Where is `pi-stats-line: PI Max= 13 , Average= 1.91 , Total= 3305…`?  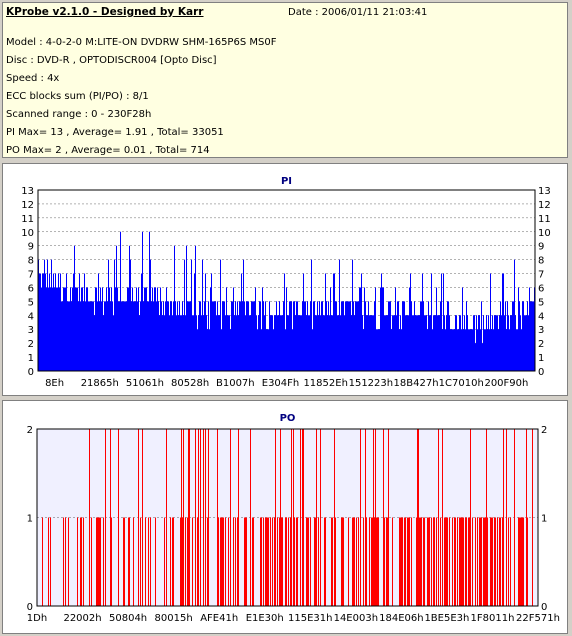 pi-stats-line: PI Max= 13 , Average= 1.91 , Total= 3305… is located at coordinates (115, 132).